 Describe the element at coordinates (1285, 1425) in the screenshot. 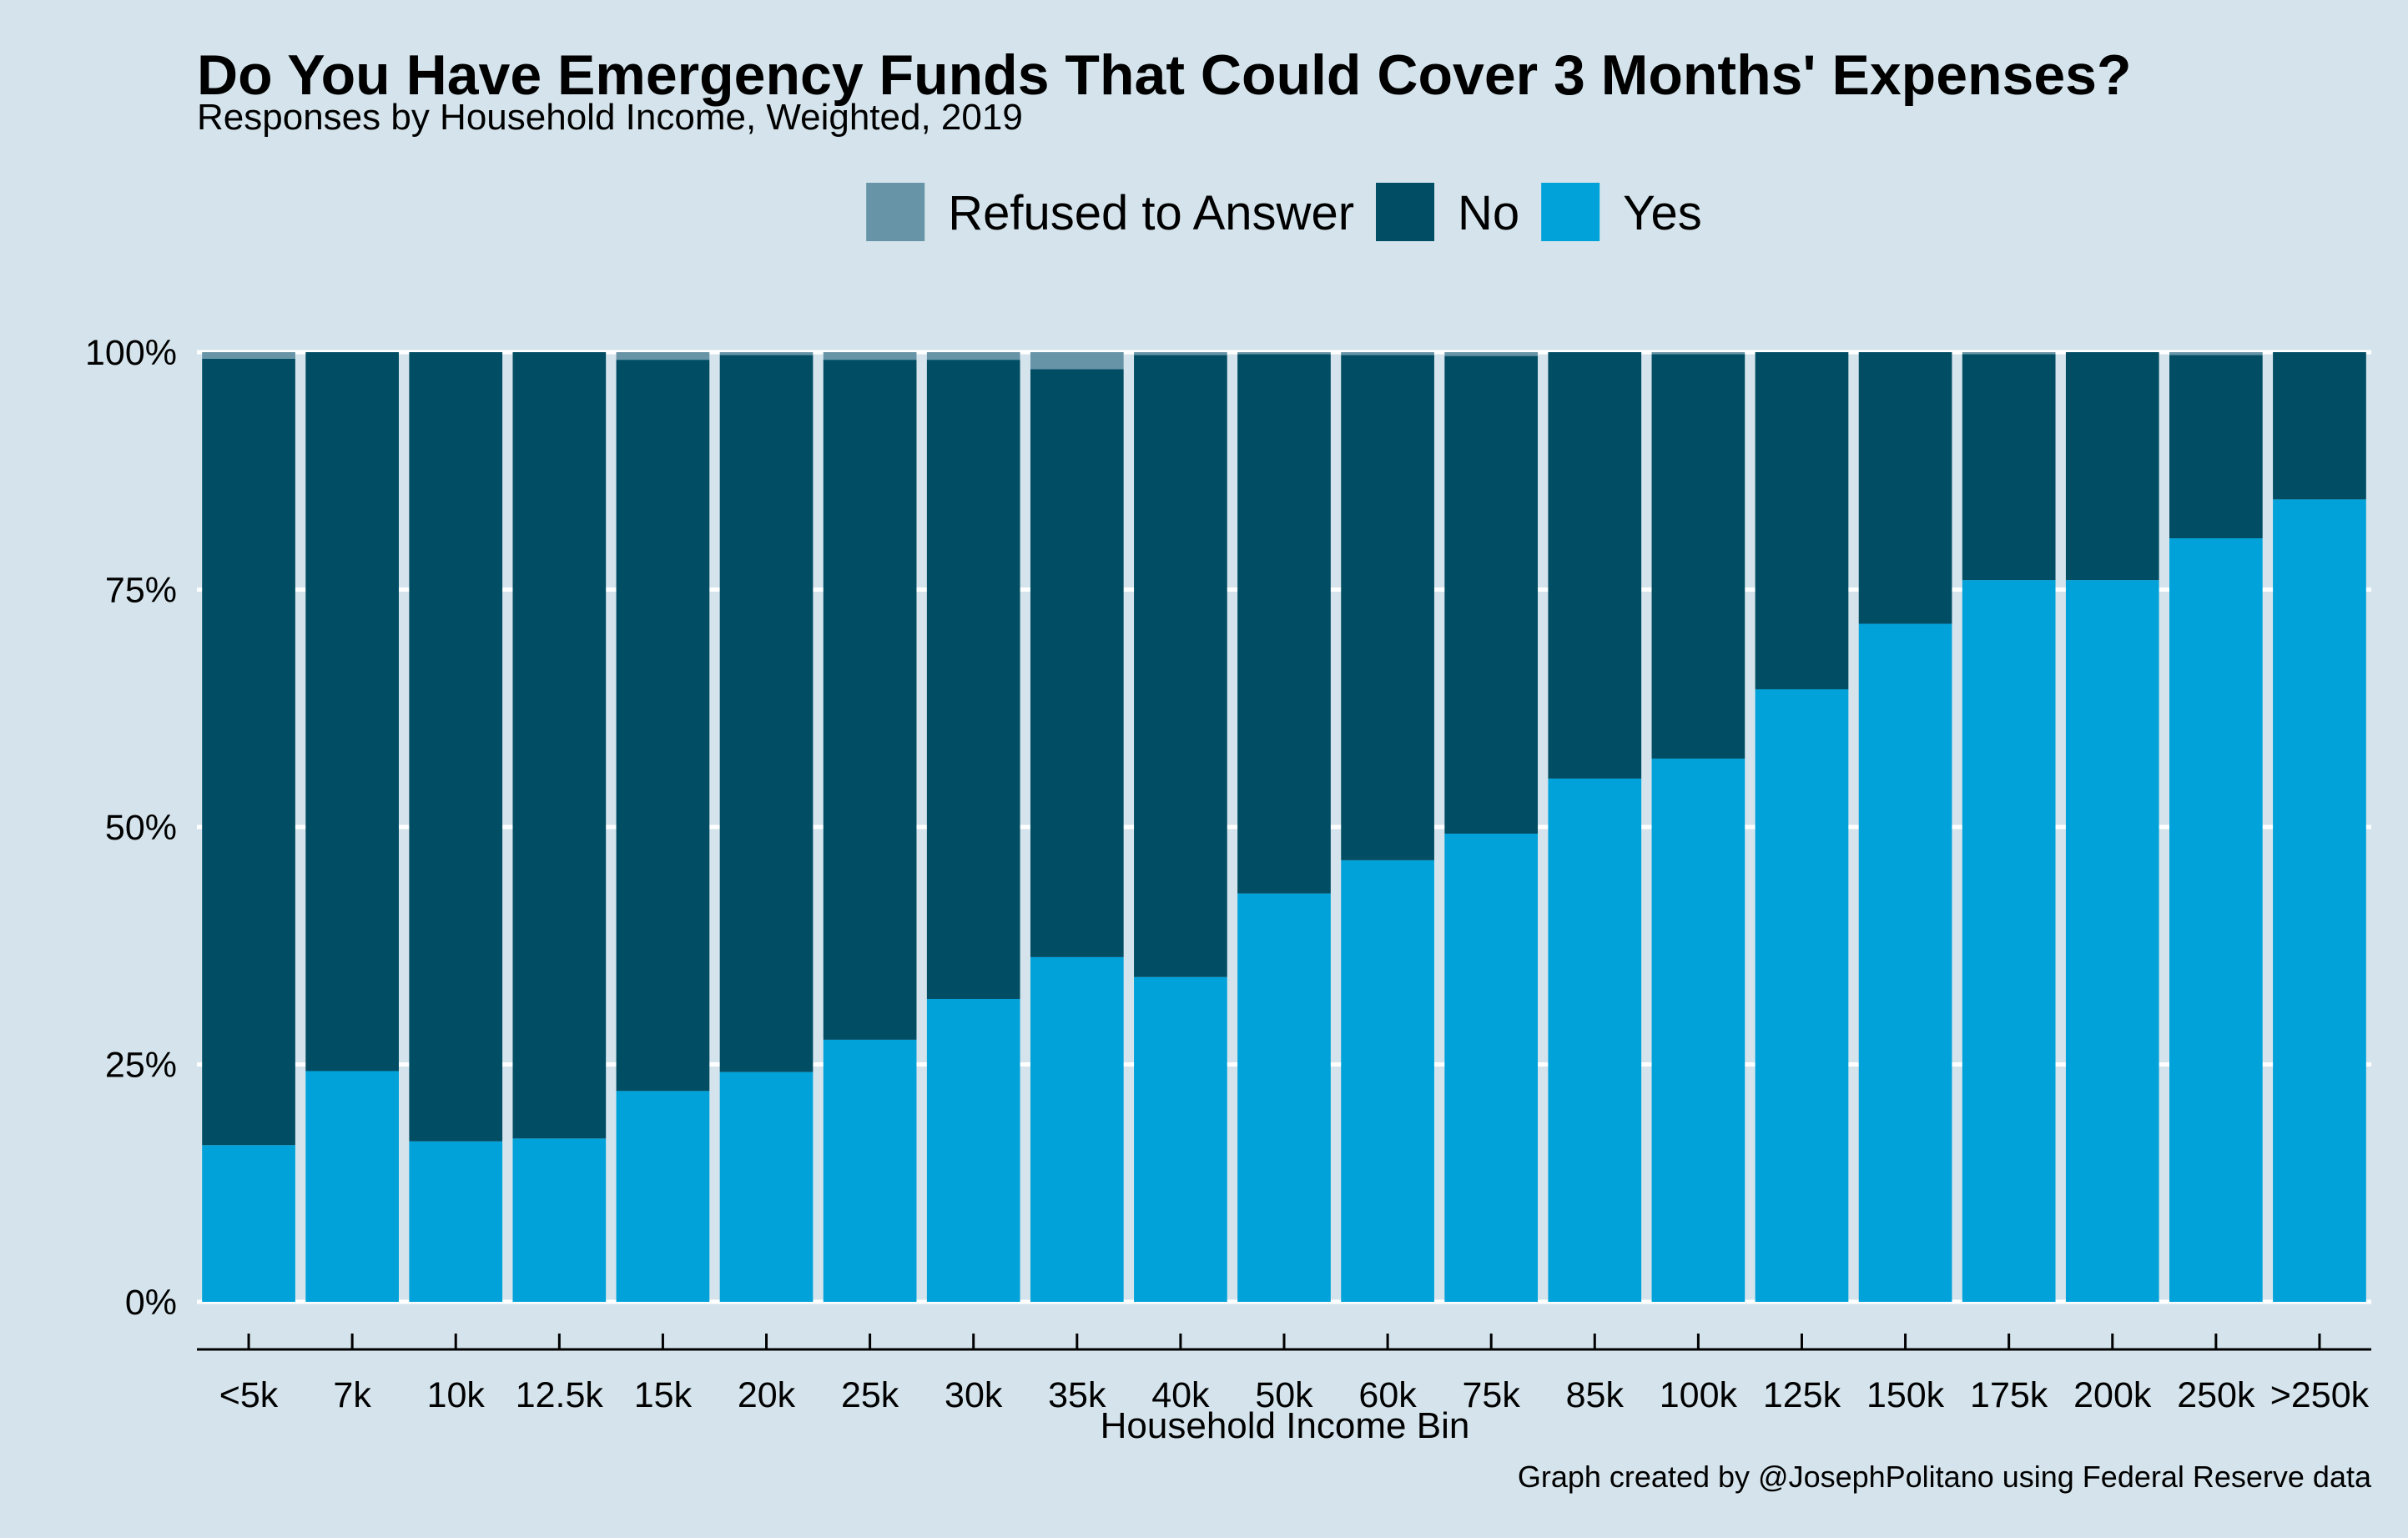

I see `x-axis-title: Household Income Bin` at that location.